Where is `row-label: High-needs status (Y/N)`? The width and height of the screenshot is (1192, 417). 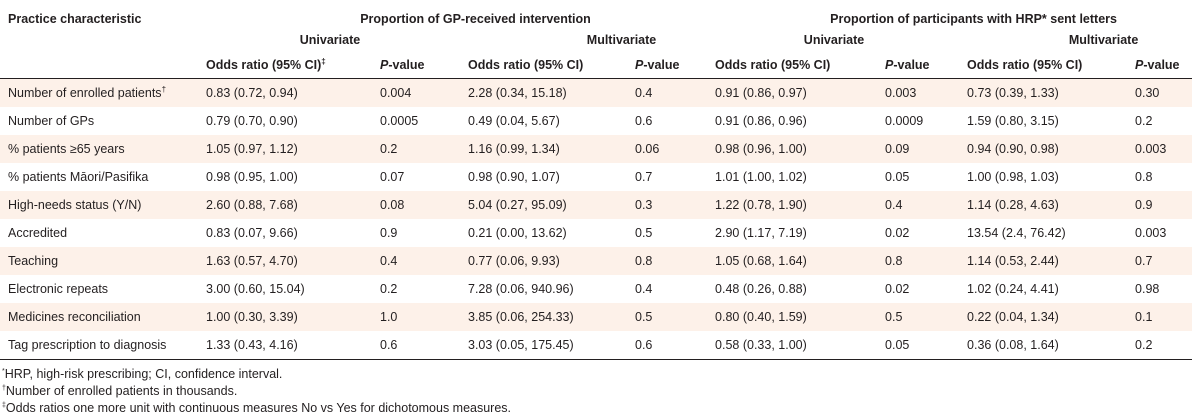 row-label: High-needs status (Y/N) is located at coordinates (103, 205).